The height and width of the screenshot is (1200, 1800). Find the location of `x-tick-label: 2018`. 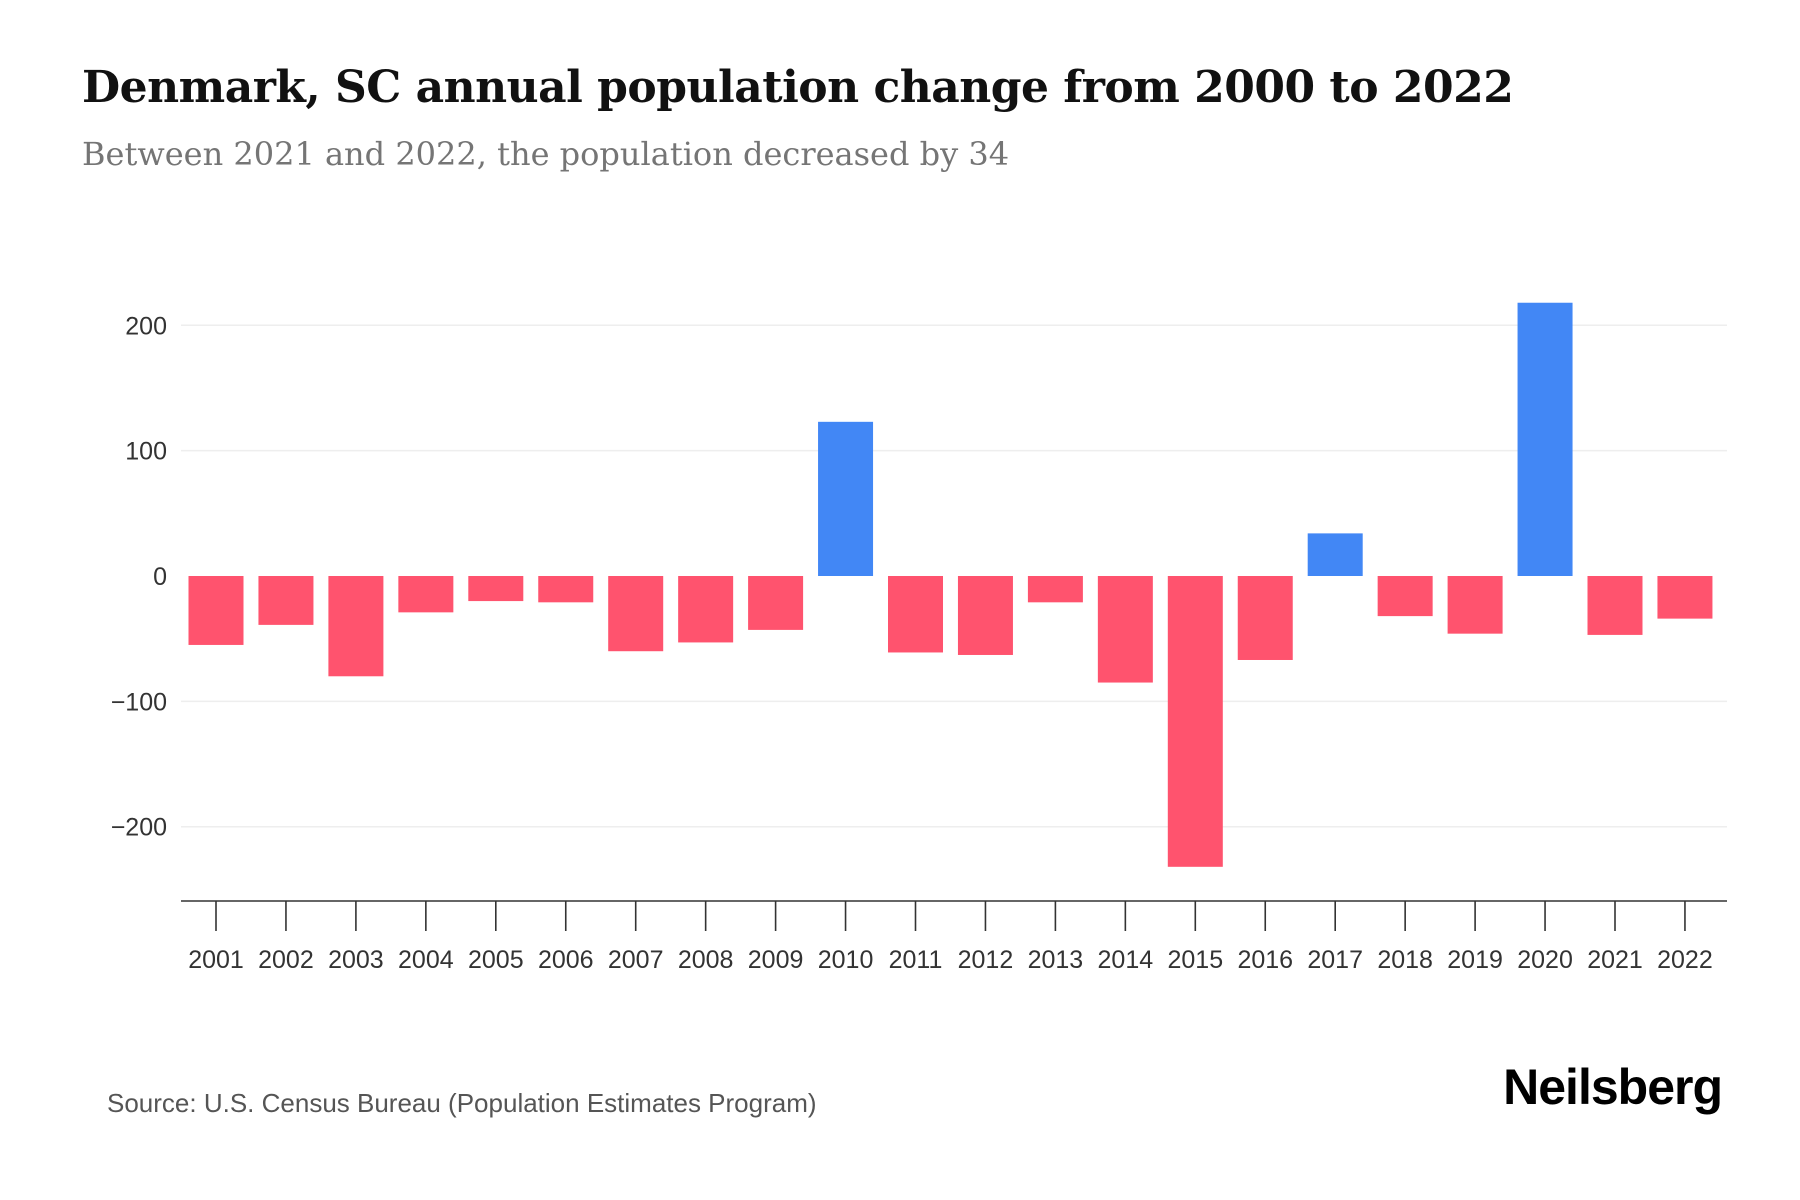

x-tick-label: 2018 is located at coordinates (1405, 960).